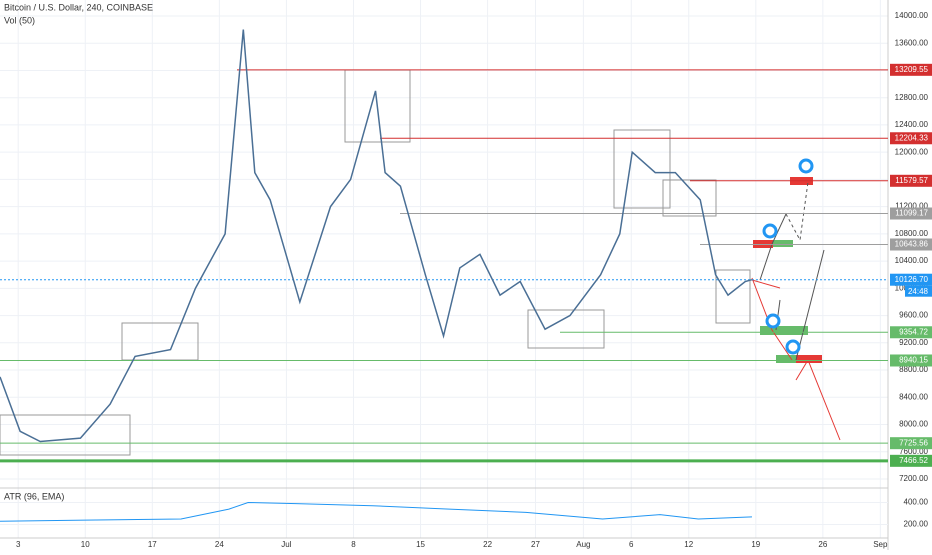  Describe the element at coordinates (913, 360) in the screenshot. I see `level-label: 8940.15` at that location.